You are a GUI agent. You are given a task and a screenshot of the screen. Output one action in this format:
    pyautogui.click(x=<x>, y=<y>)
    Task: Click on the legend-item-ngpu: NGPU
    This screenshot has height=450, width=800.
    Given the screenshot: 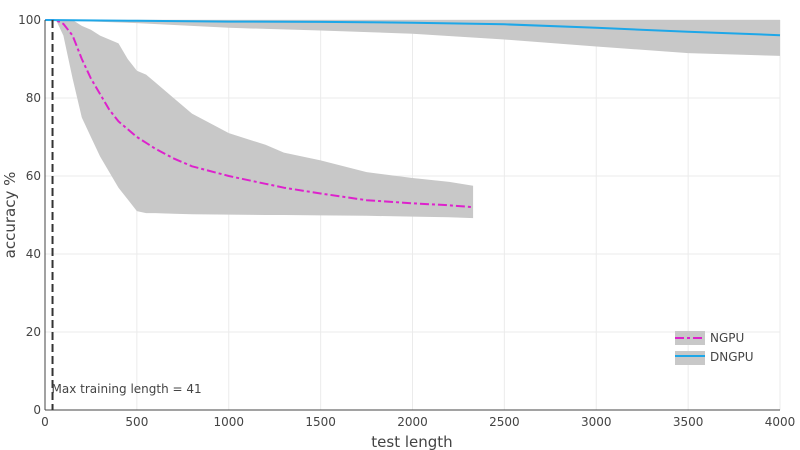 What is the action you would take?
    pyautogui.click(x=709, y=338)
    